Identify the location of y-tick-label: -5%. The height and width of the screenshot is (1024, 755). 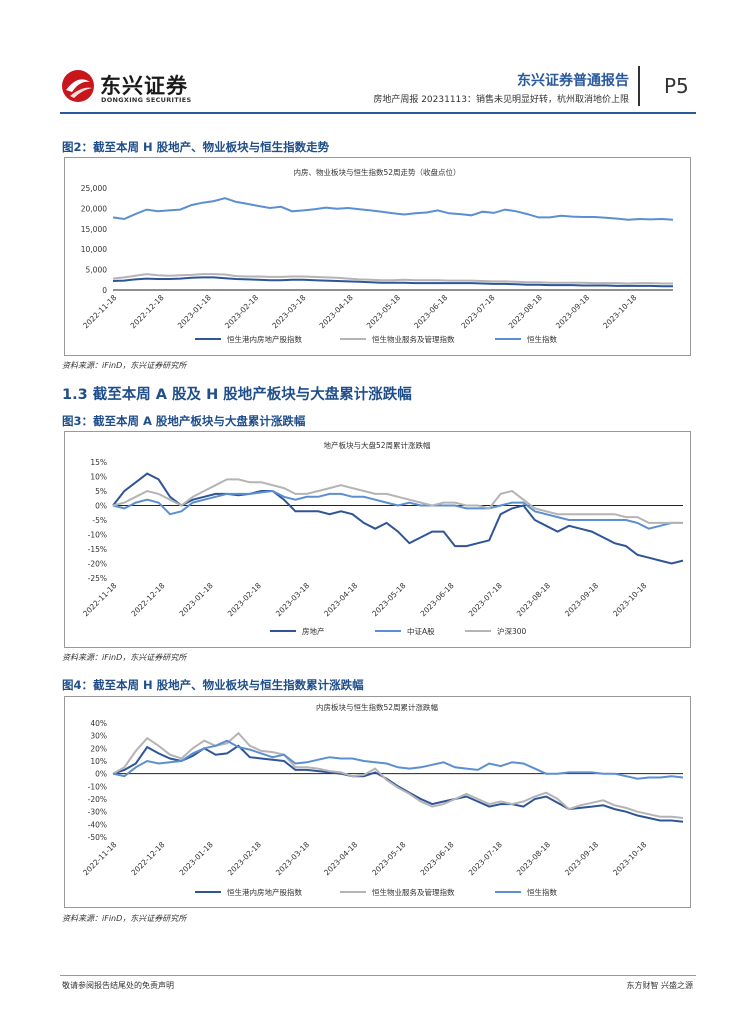
(99, 520).